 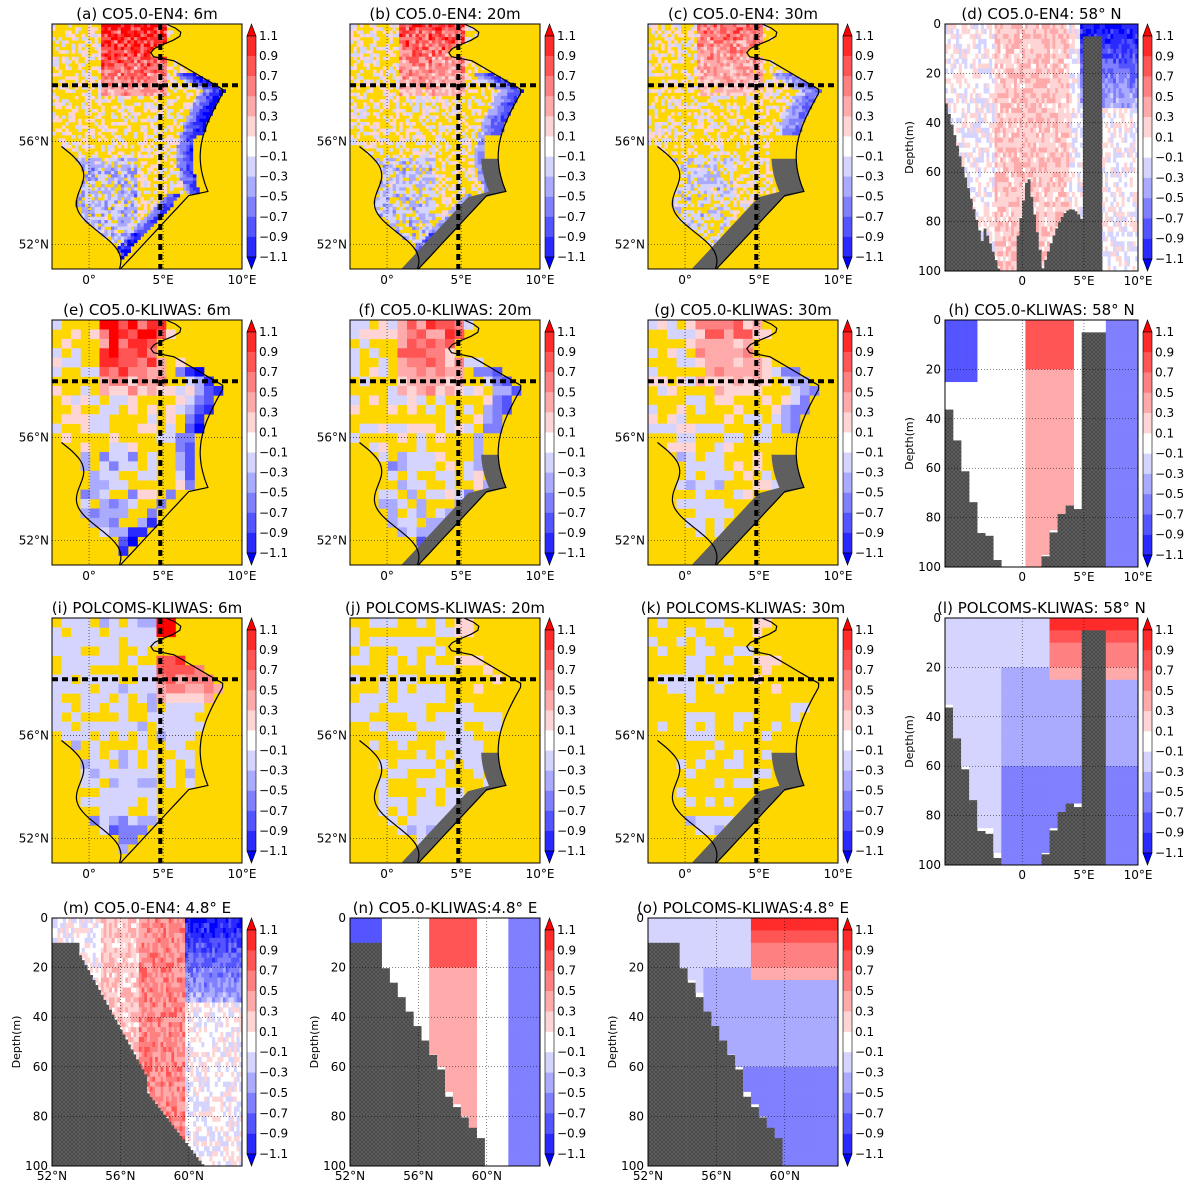 What do you see at coordinates (163, 280) in the screenshot?
I see `x-tick-label: 5°E` at bounding box center [163, 280].